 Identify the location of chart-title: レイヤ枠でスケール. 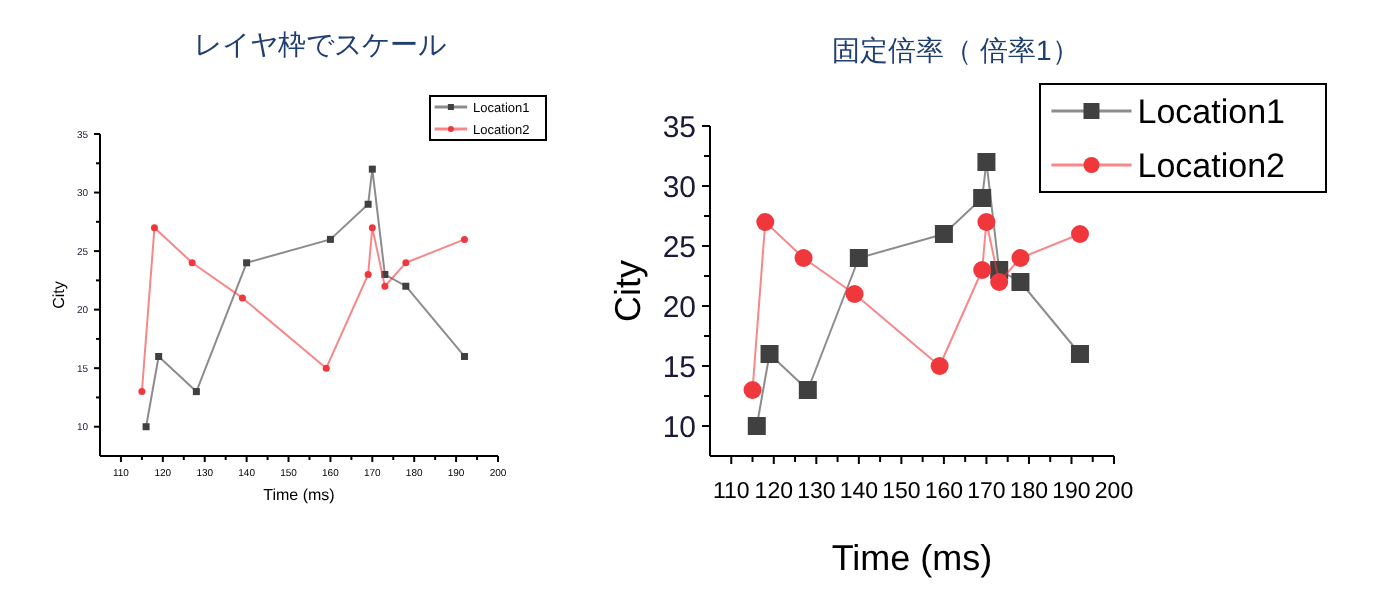
(320, 44).